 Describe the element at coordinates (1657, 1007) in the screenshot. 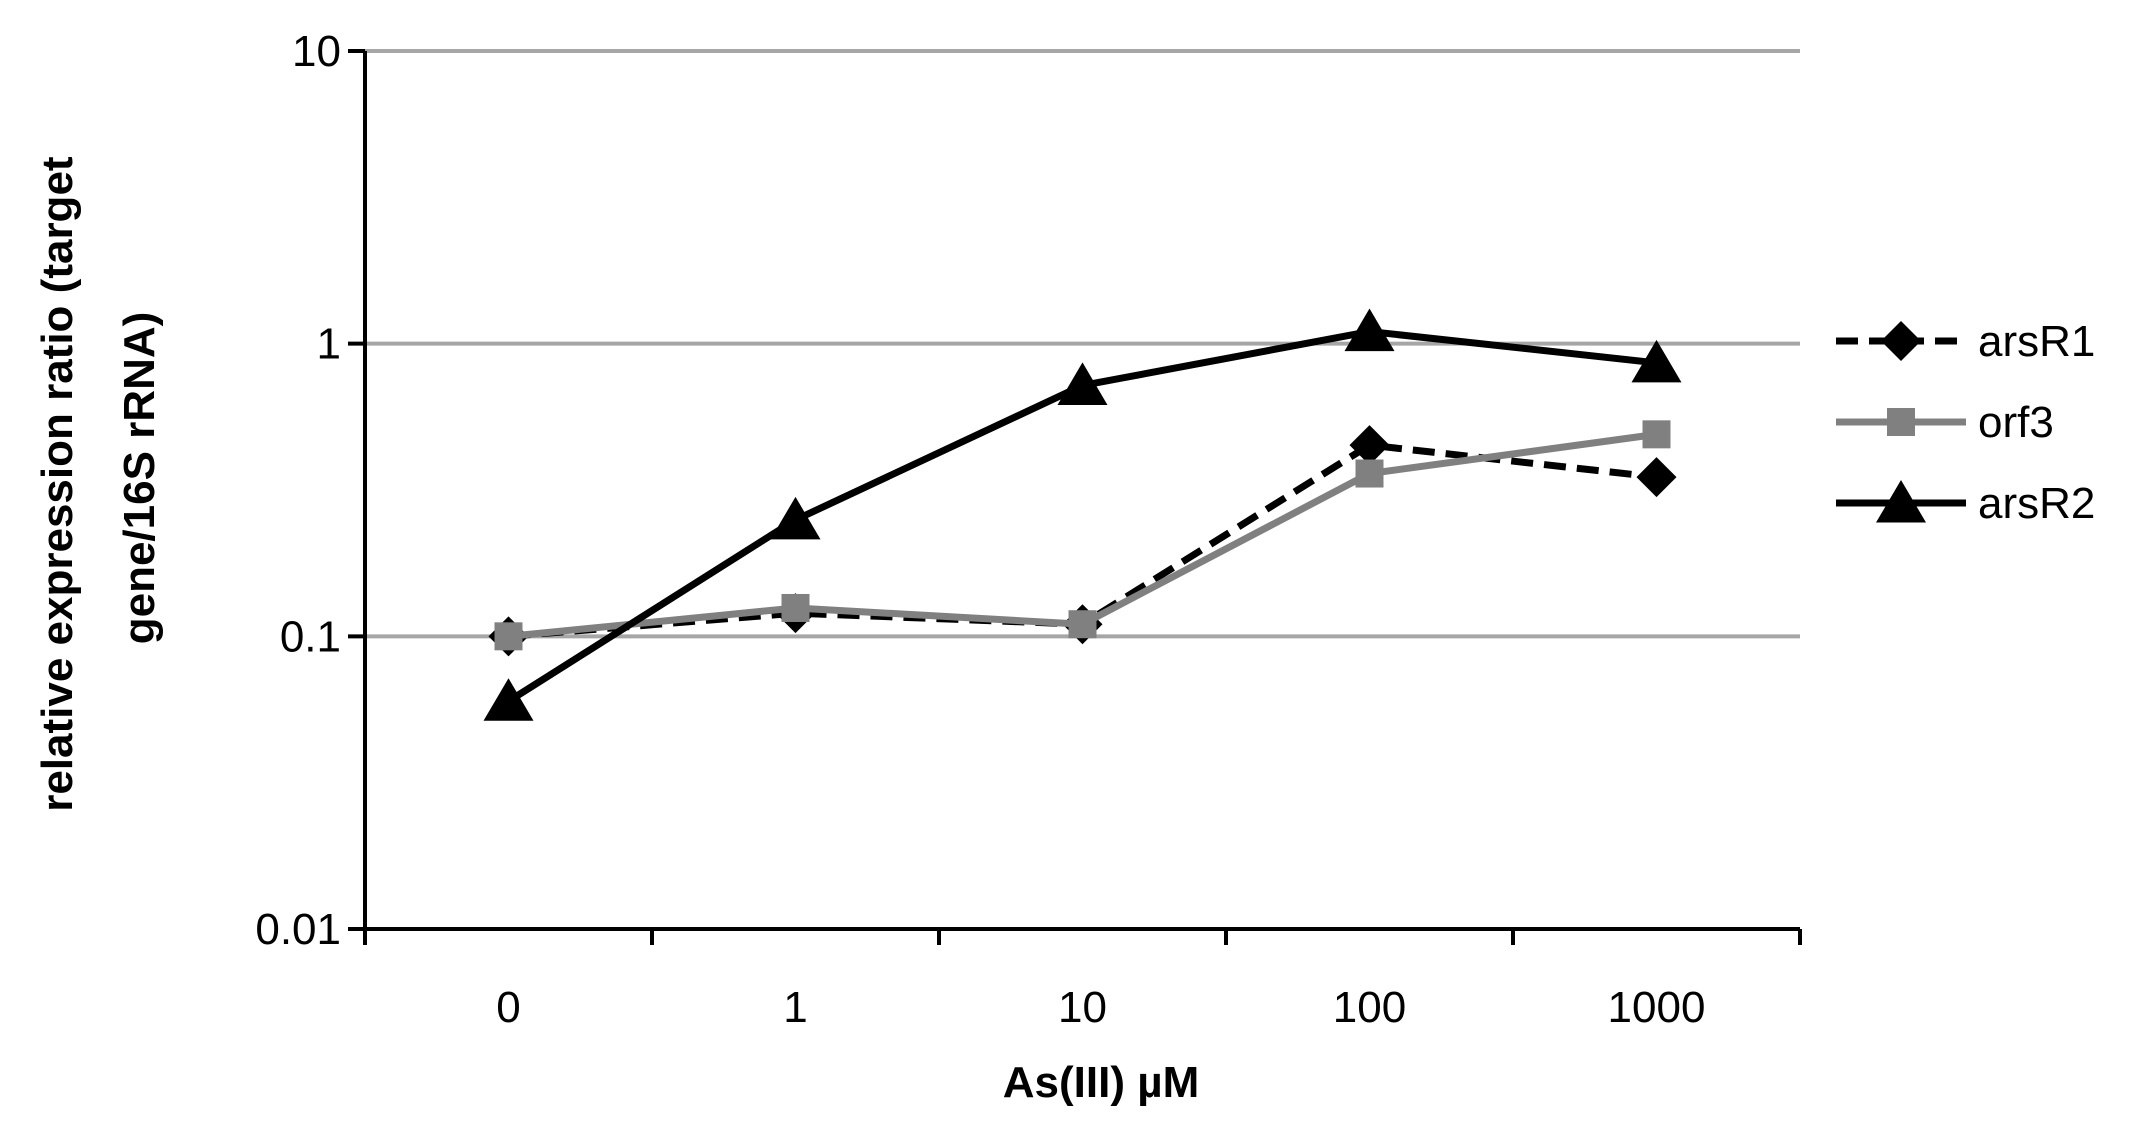

I see `x-tick-label: 1000` at that location.